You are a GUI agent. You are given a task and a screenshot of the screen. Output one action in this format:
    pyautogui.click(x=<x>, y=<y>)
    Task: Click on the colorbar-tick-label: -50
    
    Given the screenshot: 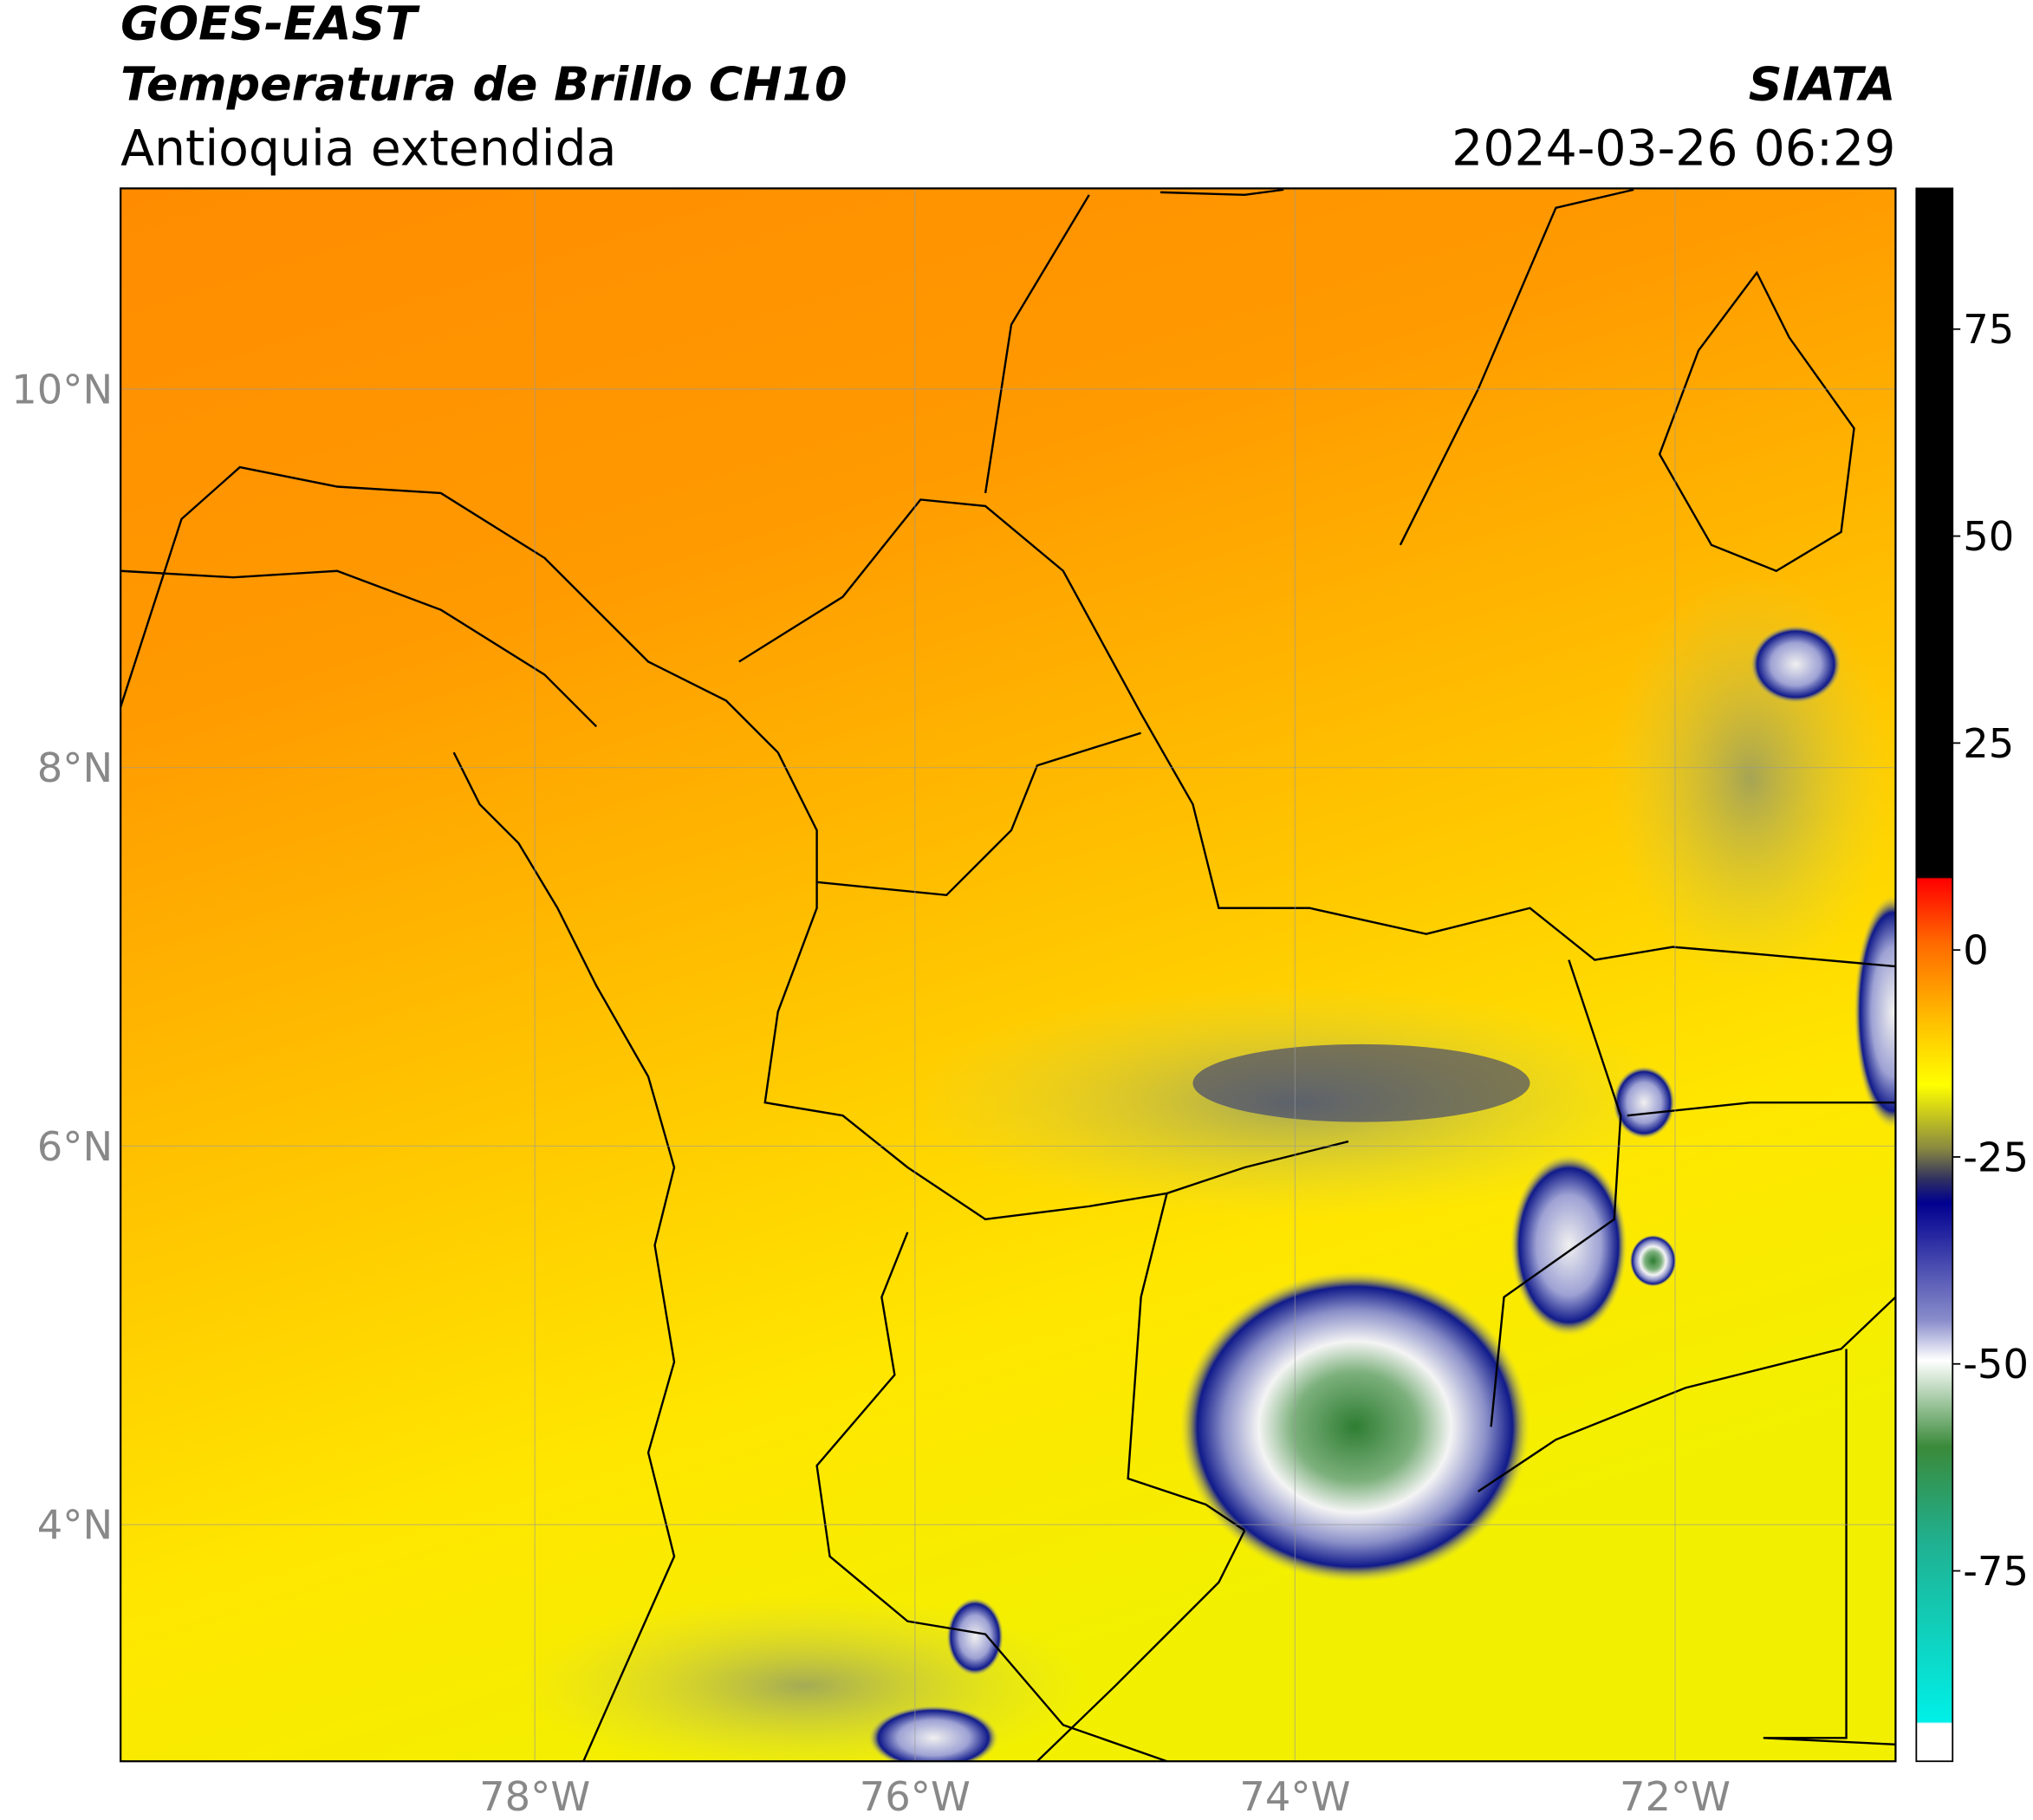 What is the action you would take?
    pyautogui.click(x=1996, y=1364)
    